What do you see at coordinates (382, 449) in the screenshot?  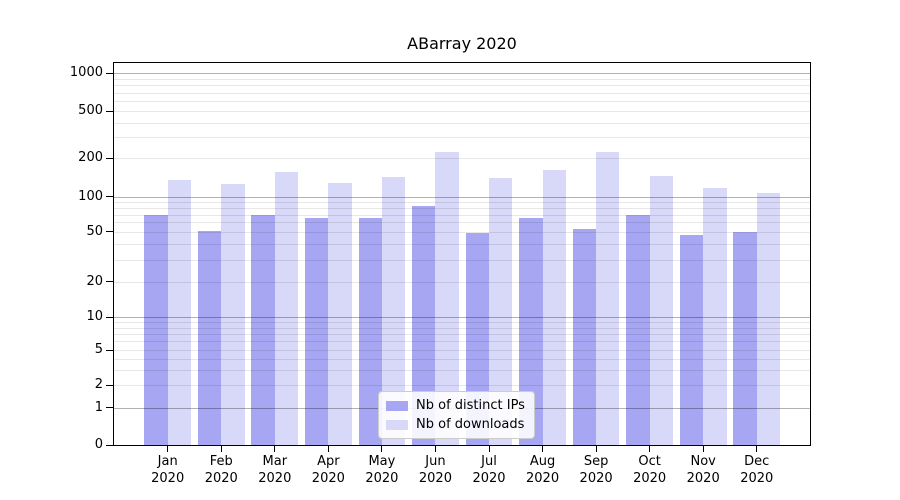 I see `x-tick-may` at bounding box center [382, 449].